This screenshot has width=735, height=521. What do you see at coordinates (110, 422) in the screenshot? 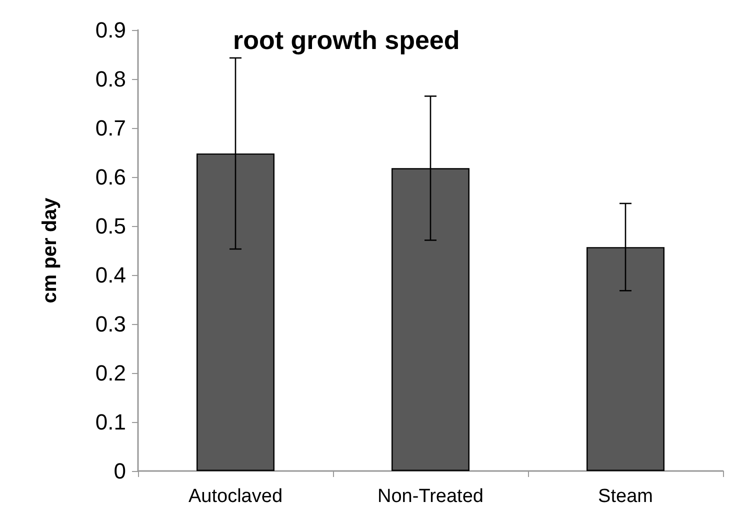
I see `y-tick-label: 0.1` at bounding box center [110, 422].